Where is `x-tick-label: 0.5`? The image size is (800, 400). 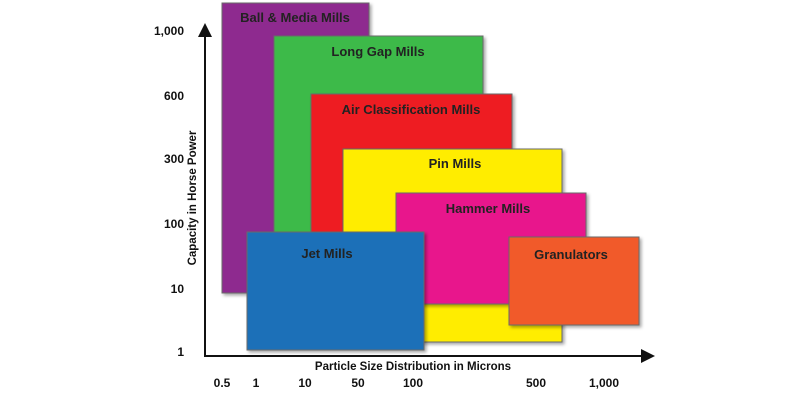
x-tick-label: 0.5 is located at coordinates (222, 383).